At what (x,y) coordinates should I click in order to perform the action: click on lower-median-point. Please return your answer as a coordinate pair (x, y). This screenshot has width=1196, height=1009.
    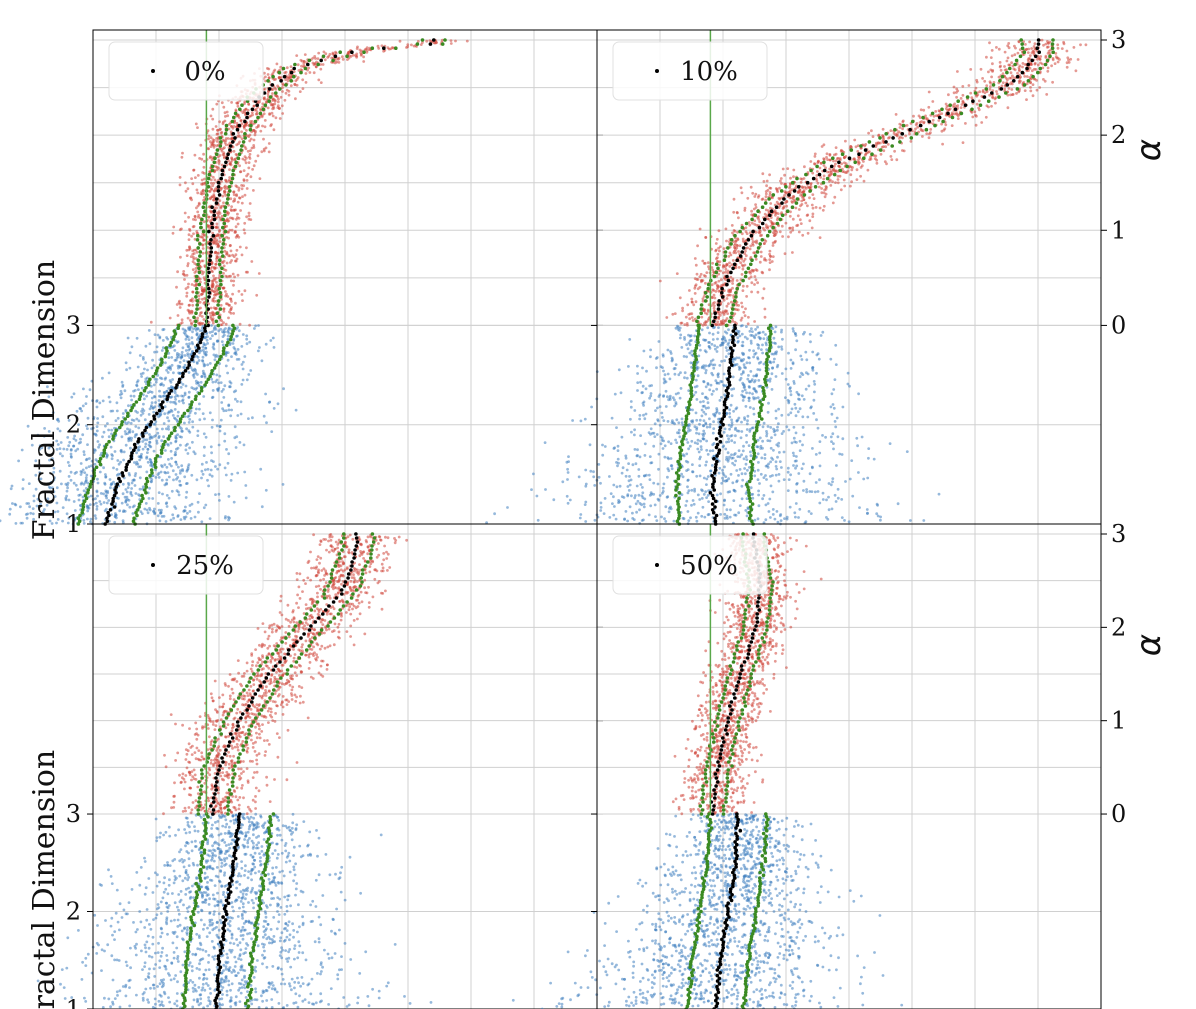
    Looking at the image, I should click on (108, 512).